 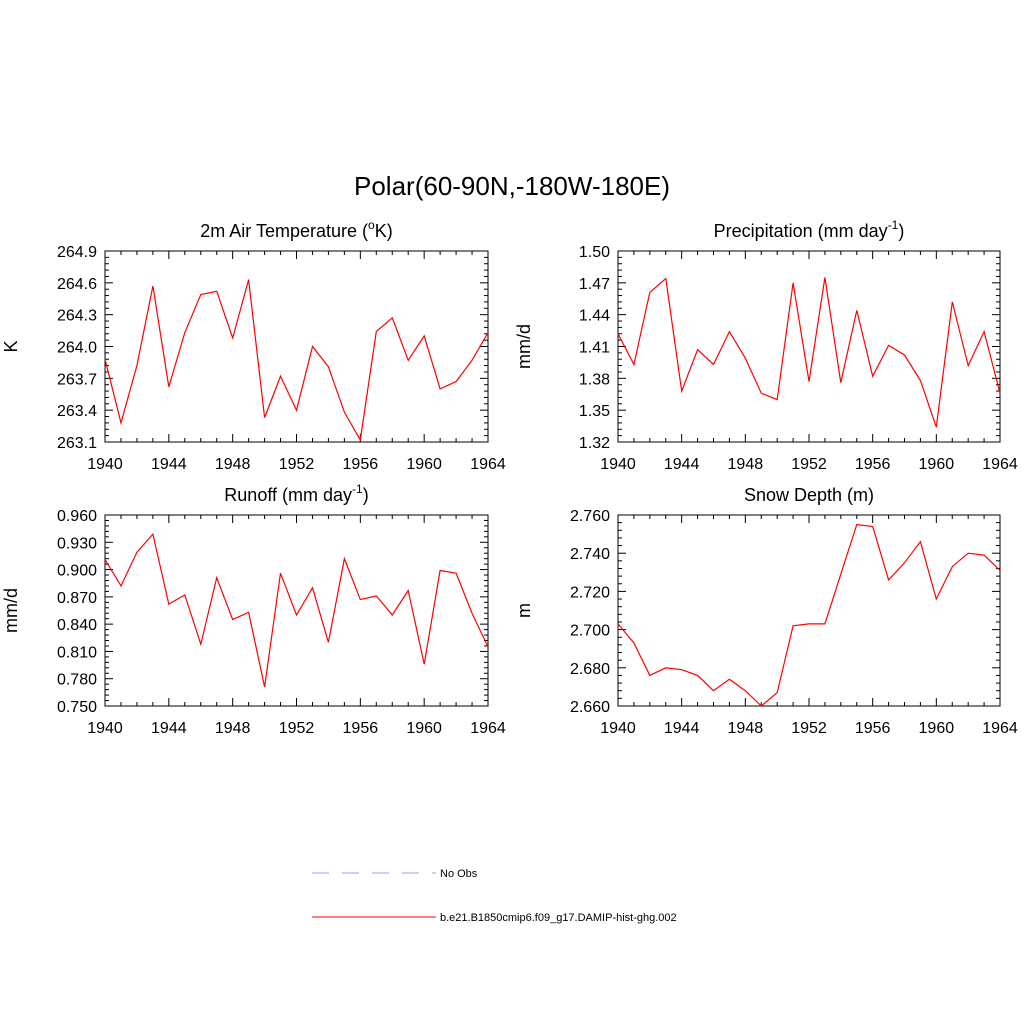 I want to click on y-tick-label: 0.870, so click(x=77, y=598).